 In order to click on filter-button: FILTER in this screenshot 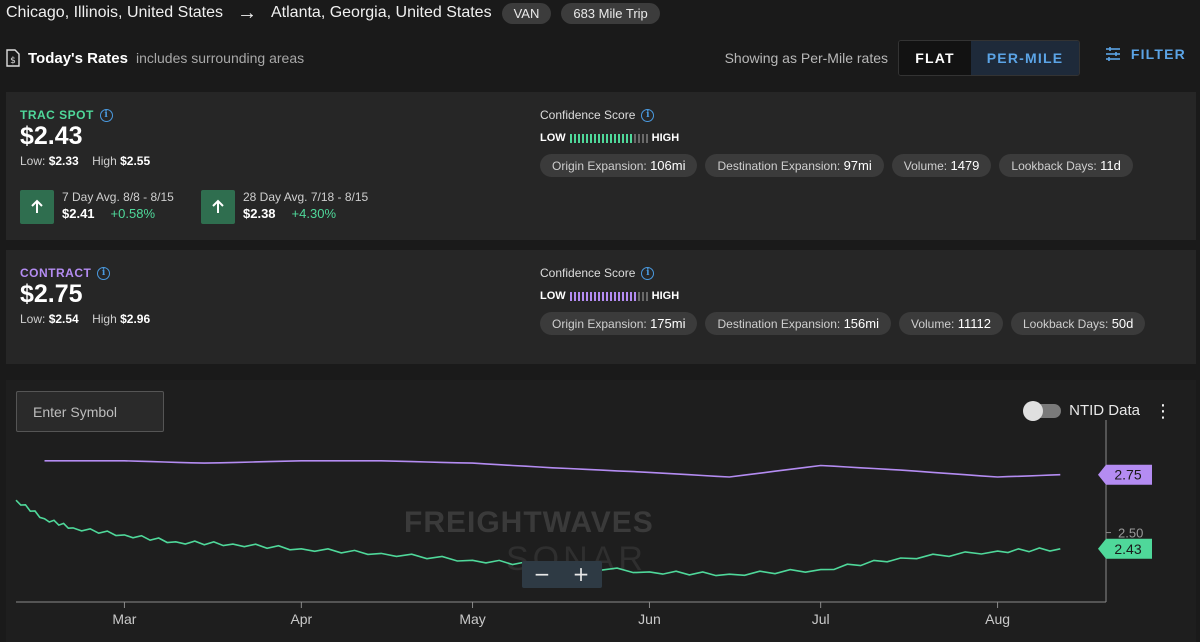, I will do `click(1145, 54)`.